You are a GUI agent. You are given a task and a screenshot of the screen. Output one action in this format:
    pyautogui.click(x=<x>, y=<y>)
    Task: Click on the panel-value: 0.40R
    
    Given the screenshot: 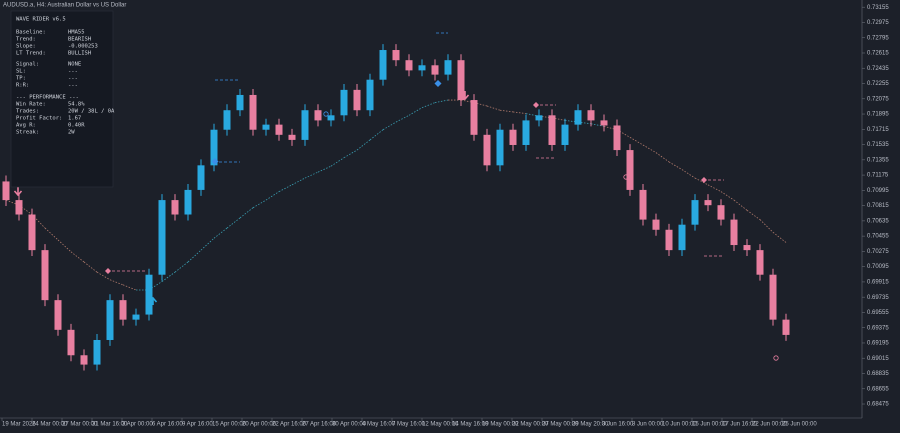 What is the action you would take?
    pyautogui.click(x=76, y=126)
    